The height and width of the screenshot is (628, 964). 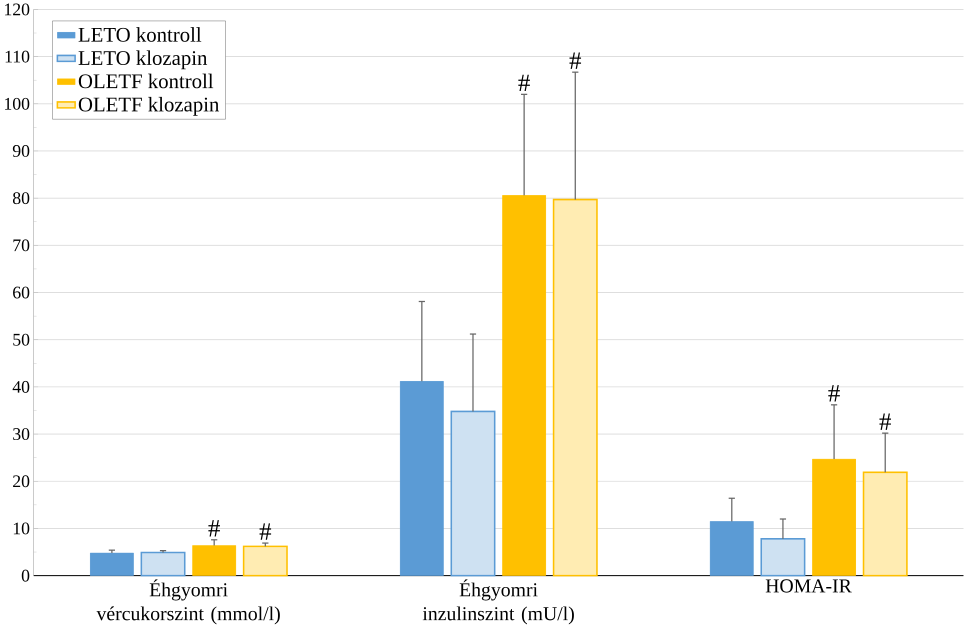 I want to click on legend-label: LETO klozapin, so click(x=143, y=60).